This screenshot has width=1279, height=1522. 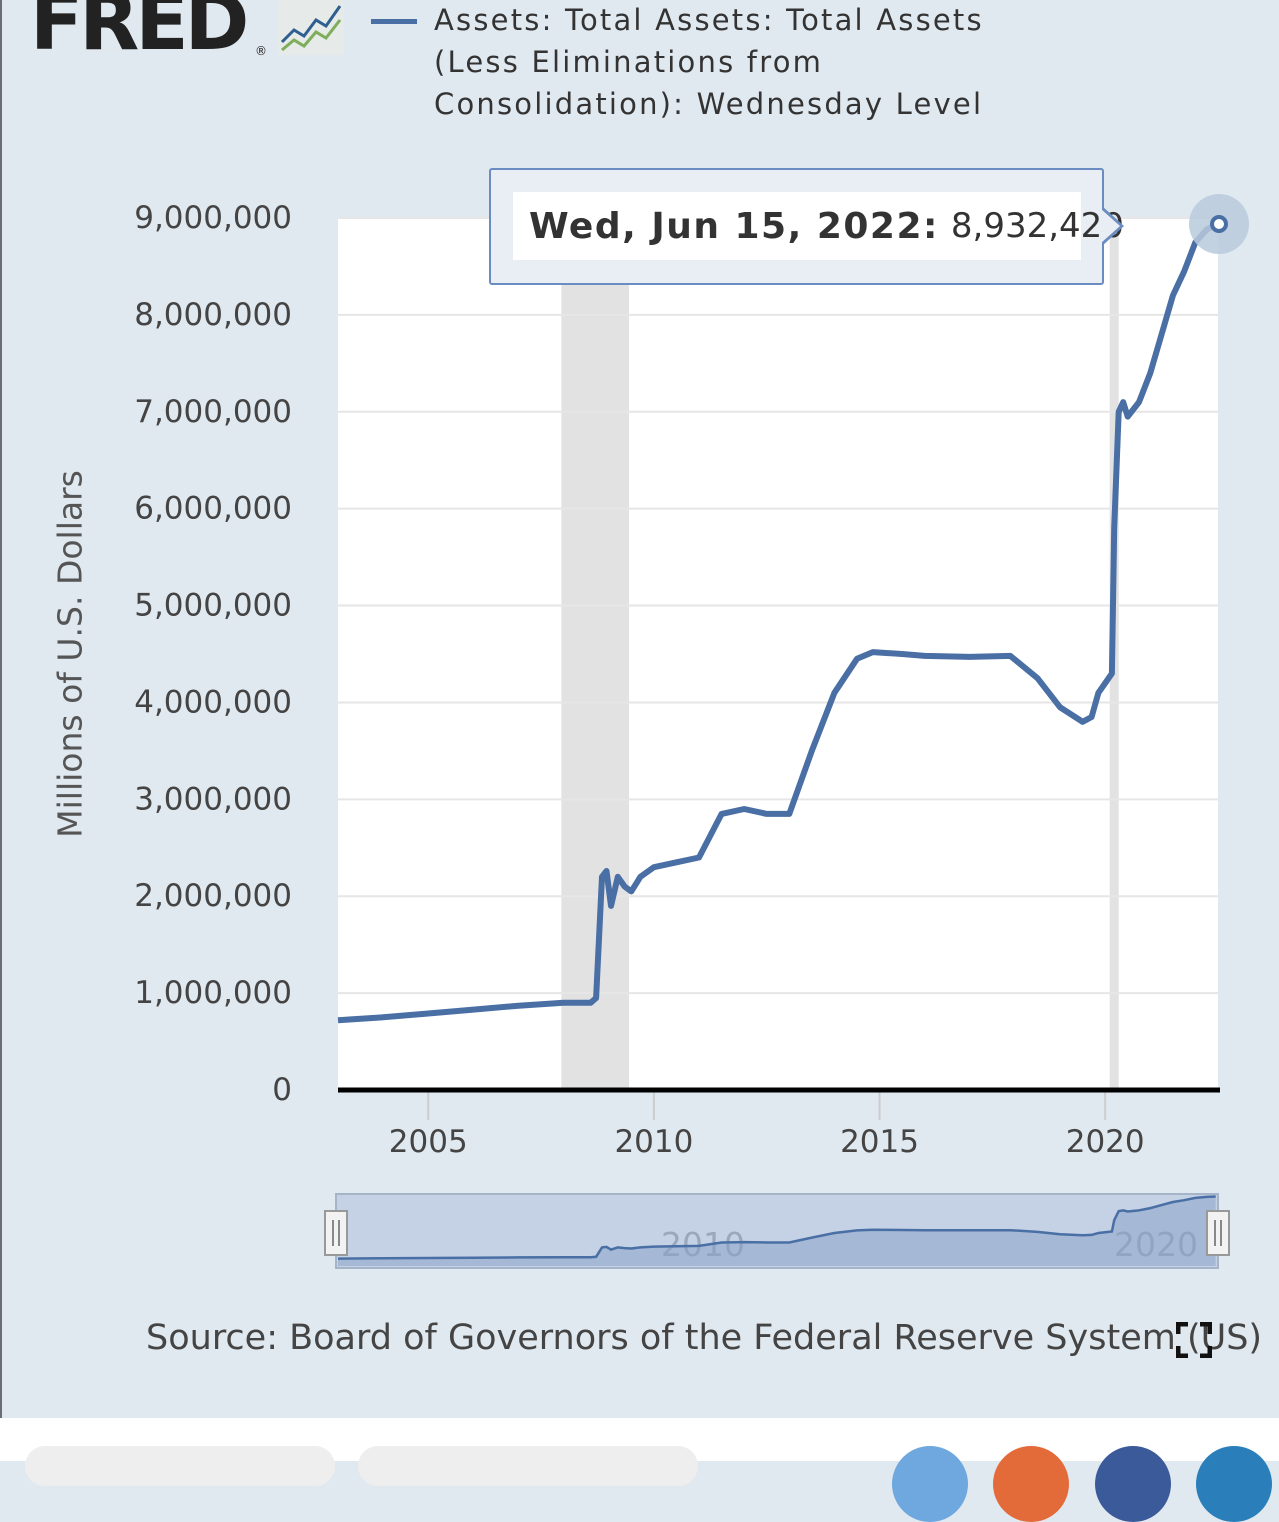 I want to click on left-edge, so click(x=1, y=710).